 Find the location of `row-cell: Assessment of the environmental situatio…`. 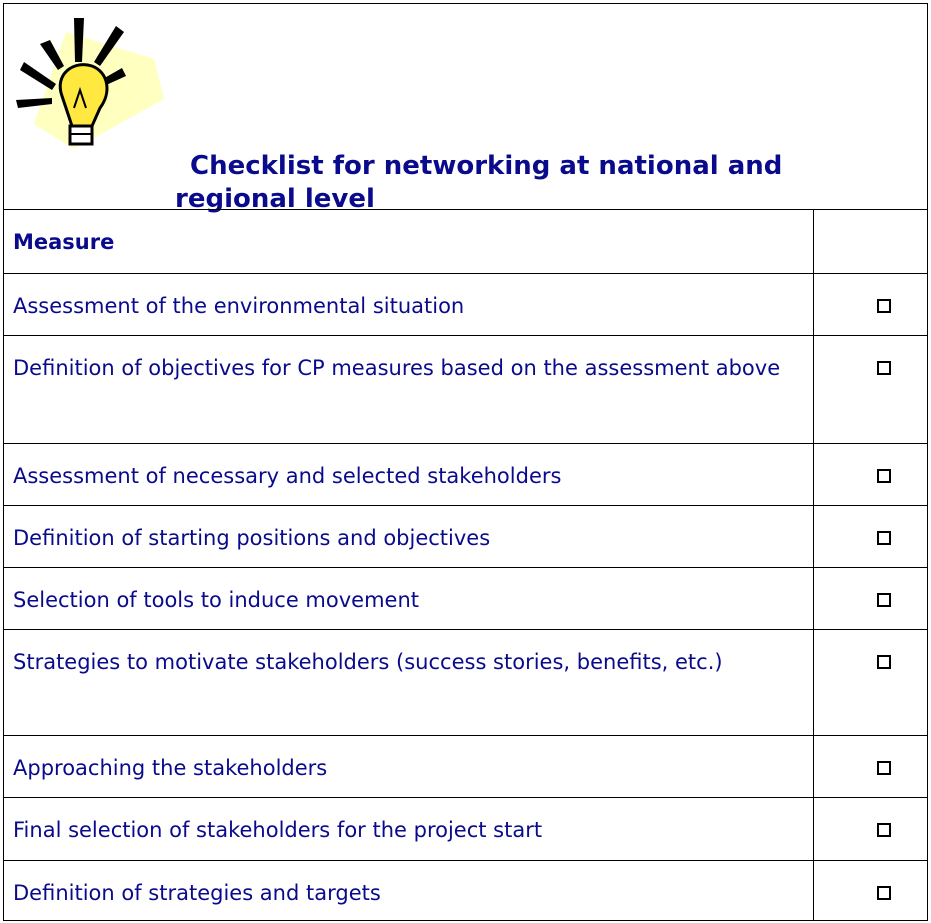

row-cell: Assessment of the environmental situatio… is located at coordinates (239, 306).